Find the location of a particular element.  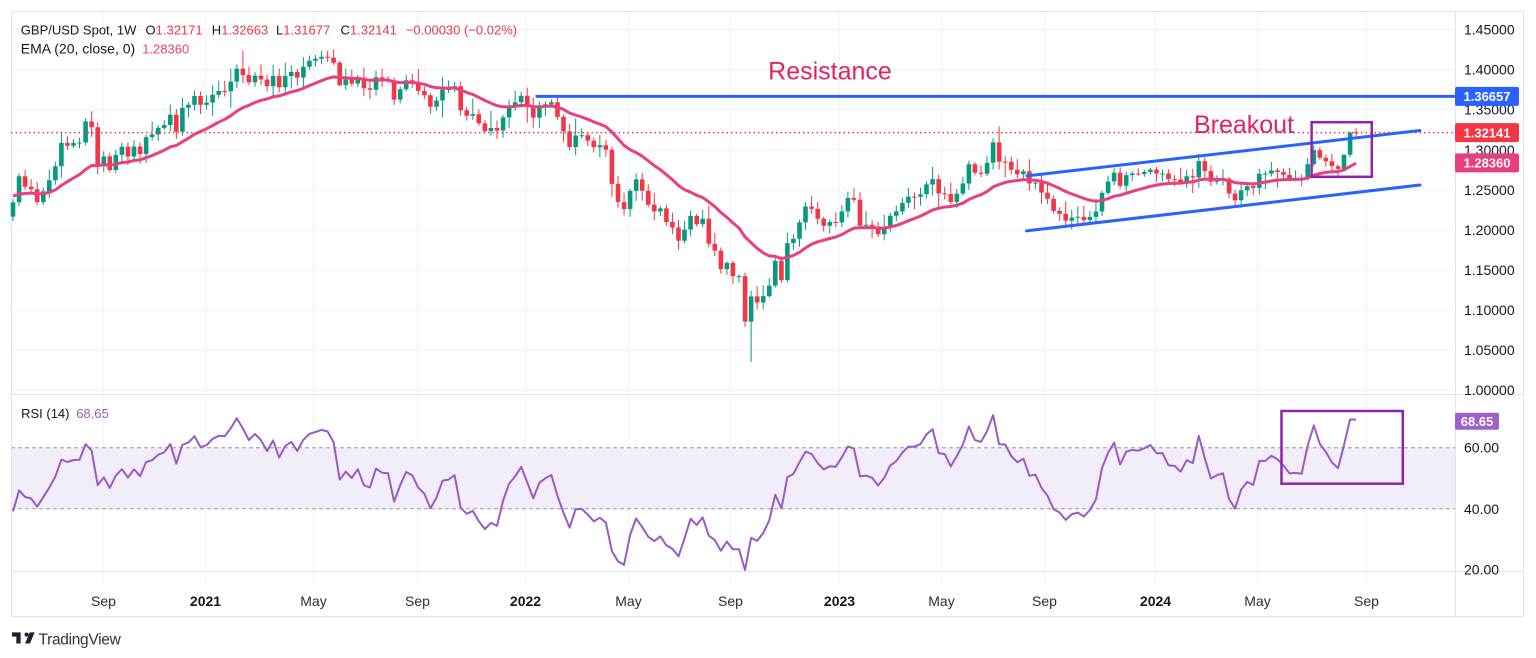

svg-text: 1.36657 is located at coordinates (1487, 96).